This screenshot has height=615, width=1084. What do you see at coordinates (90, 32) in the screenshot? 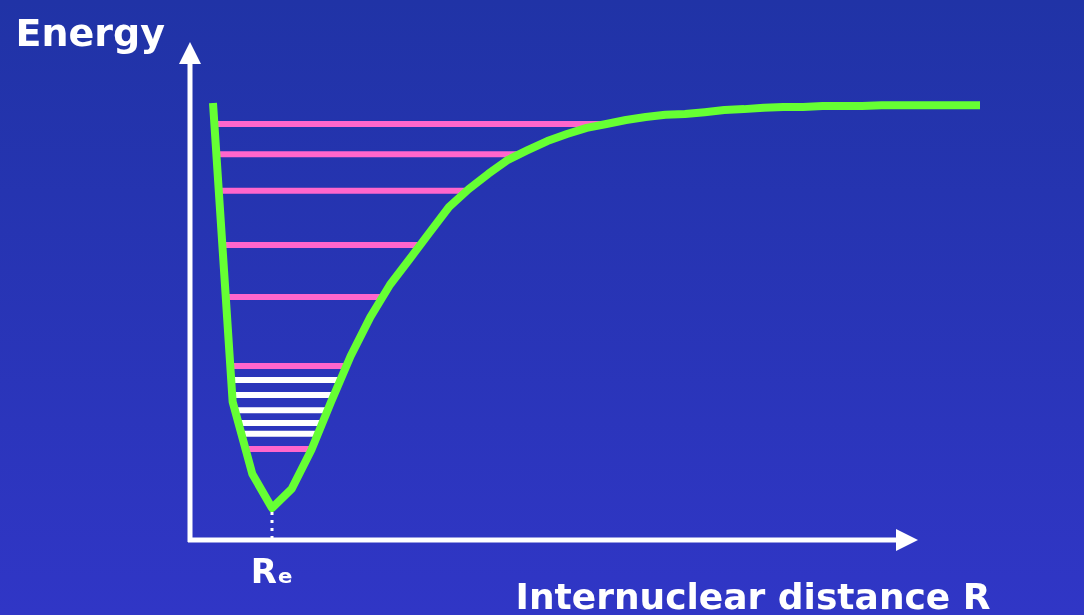
I see `y-axis-title: Energy` at bounding box center [90, 32].